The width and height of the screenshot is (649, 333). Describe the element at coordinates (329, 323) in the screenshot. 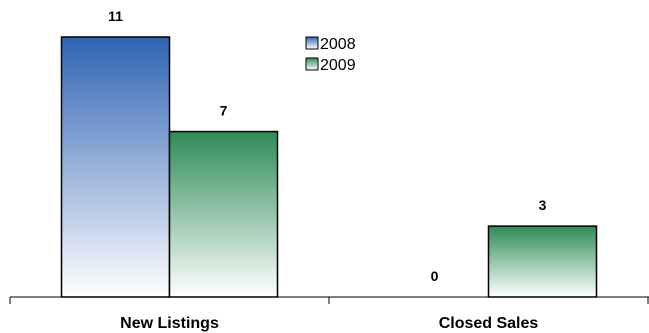

I see `category-labels-layer: New Listings Closed Sales` at that location.